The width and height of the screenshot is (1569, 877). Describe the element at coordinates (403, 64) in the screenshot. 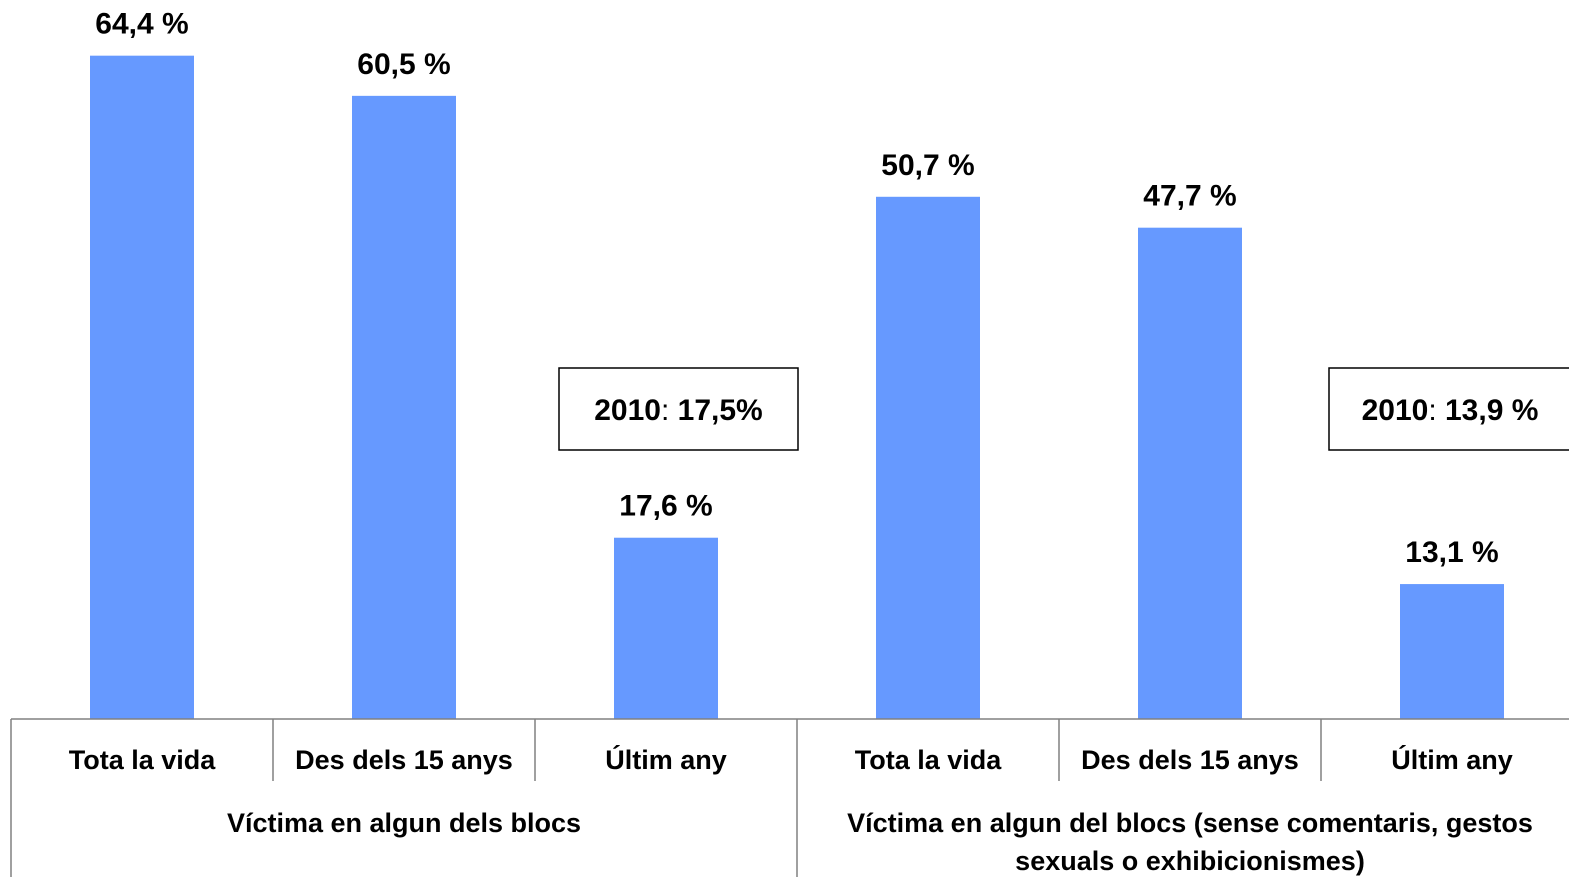

I see `data-label: 60,5 %` at that location.